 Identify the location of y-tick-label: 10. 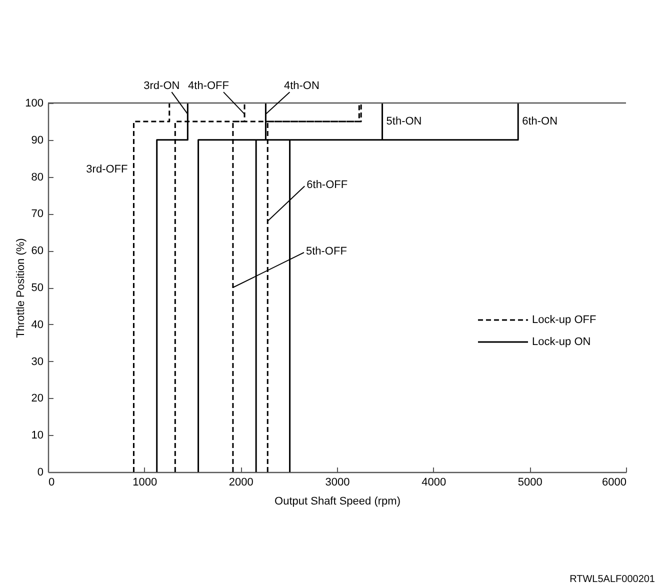
(37, 436).